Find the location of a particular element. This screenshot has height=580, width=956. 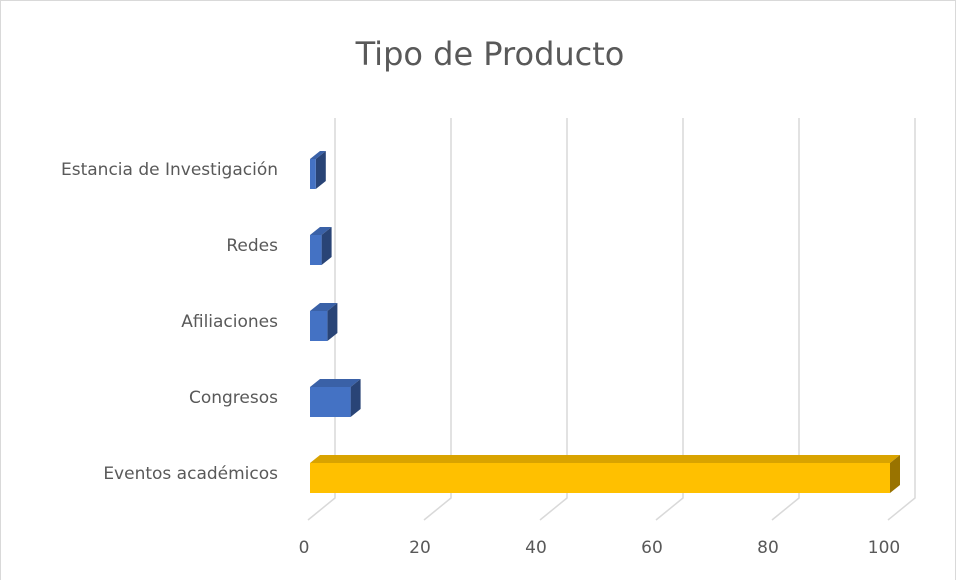

chart-title: Tipo de Producto is located at coordinates (490, 54).